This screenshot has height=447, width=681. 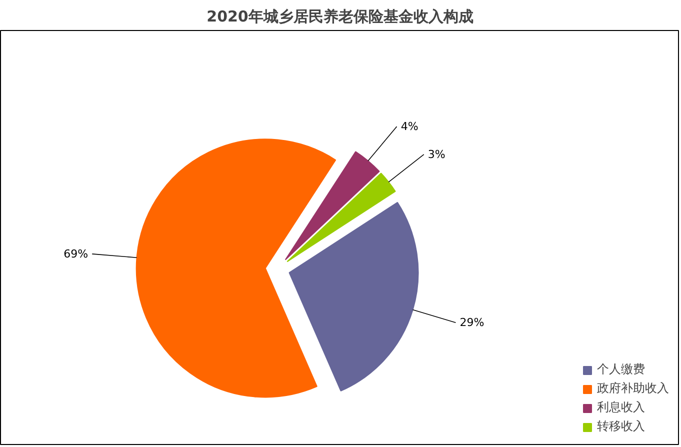 I want to click on legend-label: 转移收入, so click(x=621, y=426).